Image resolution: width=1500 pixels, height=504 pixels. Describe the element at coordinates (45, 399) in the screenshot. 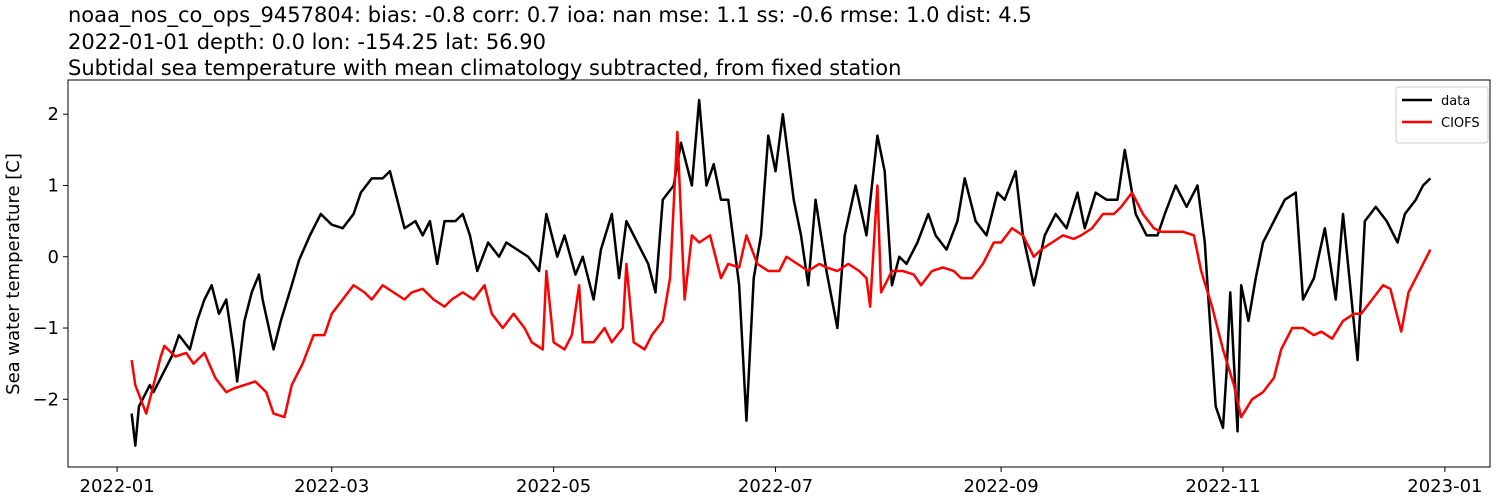

I see `y-tick-label: −2` at that location.